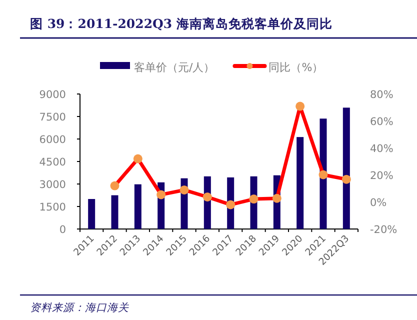  What do you see at coordinates (52, 162) in the screenshot?
I see `y-tick-label: 4500` at bounding box center [52, 162].